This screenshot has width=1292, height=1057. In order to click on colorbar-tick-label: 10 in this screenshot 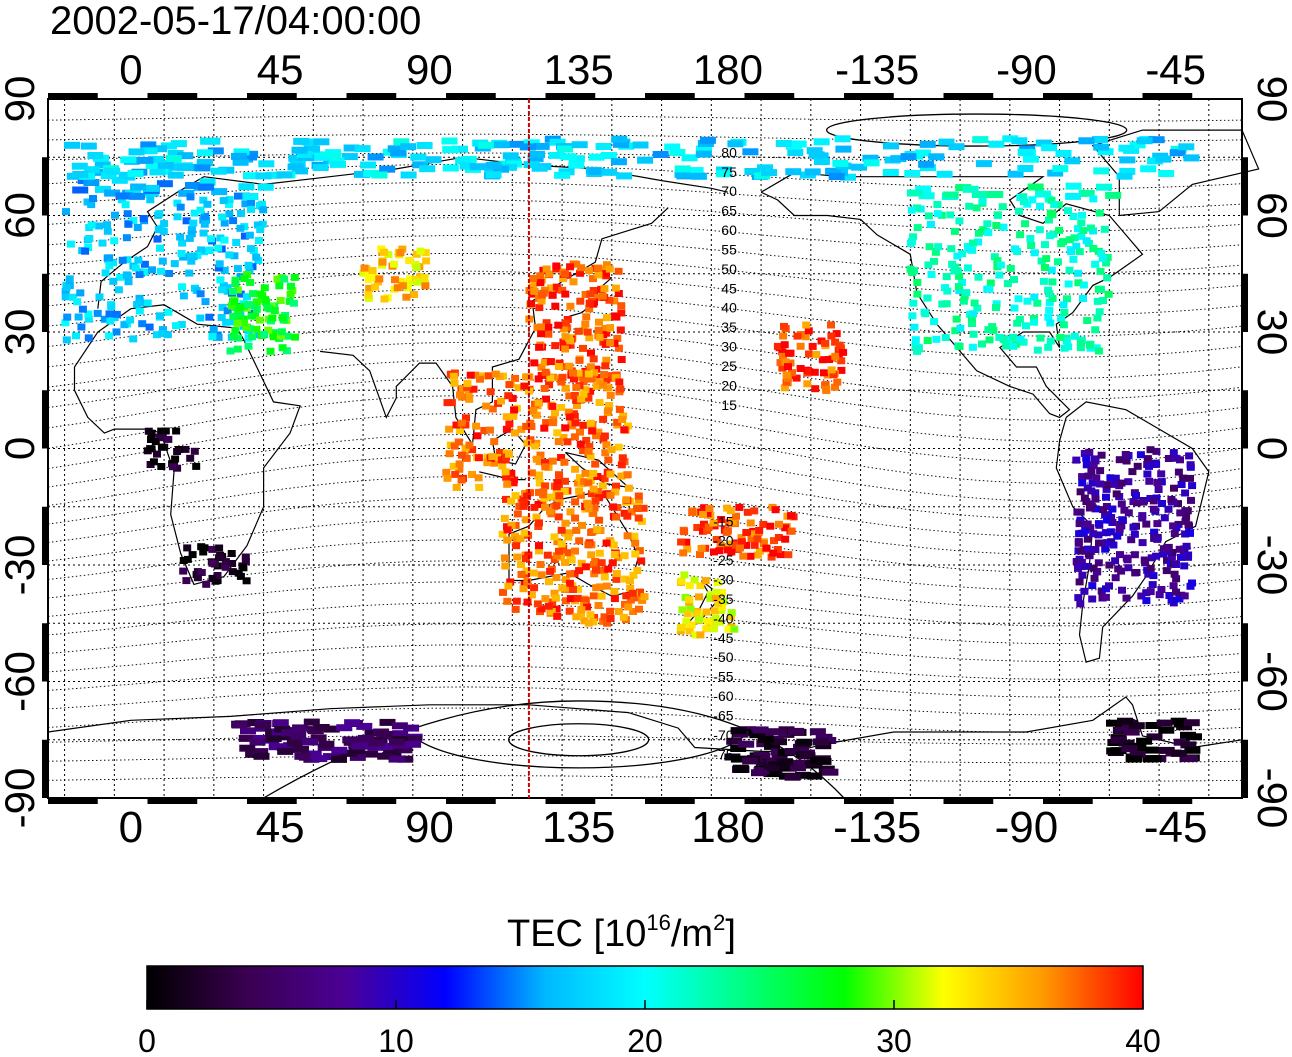, I will do `click(396, 1040)`.